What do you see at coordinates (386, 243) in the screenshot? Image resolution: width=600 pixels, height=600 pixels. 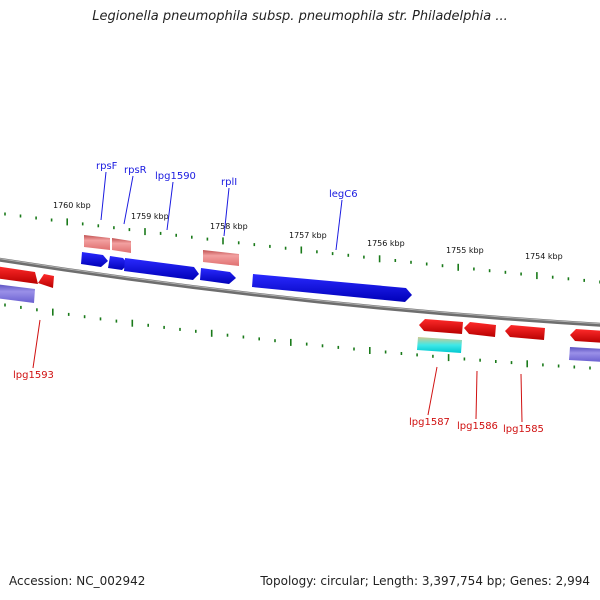 I see `scale-label-1756: 1756 kbp` at bounding box center [386, 243].